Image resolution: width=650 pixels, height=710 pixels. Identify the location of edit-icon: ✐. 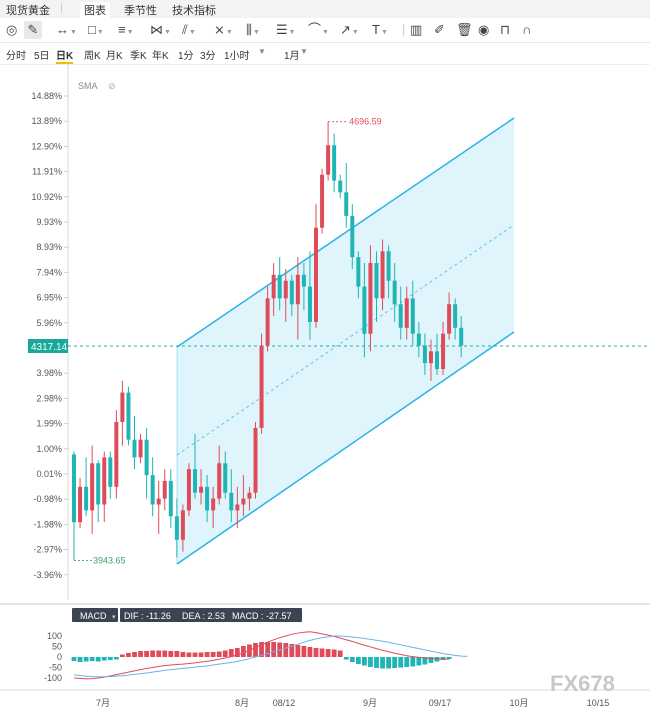
(439, 29).